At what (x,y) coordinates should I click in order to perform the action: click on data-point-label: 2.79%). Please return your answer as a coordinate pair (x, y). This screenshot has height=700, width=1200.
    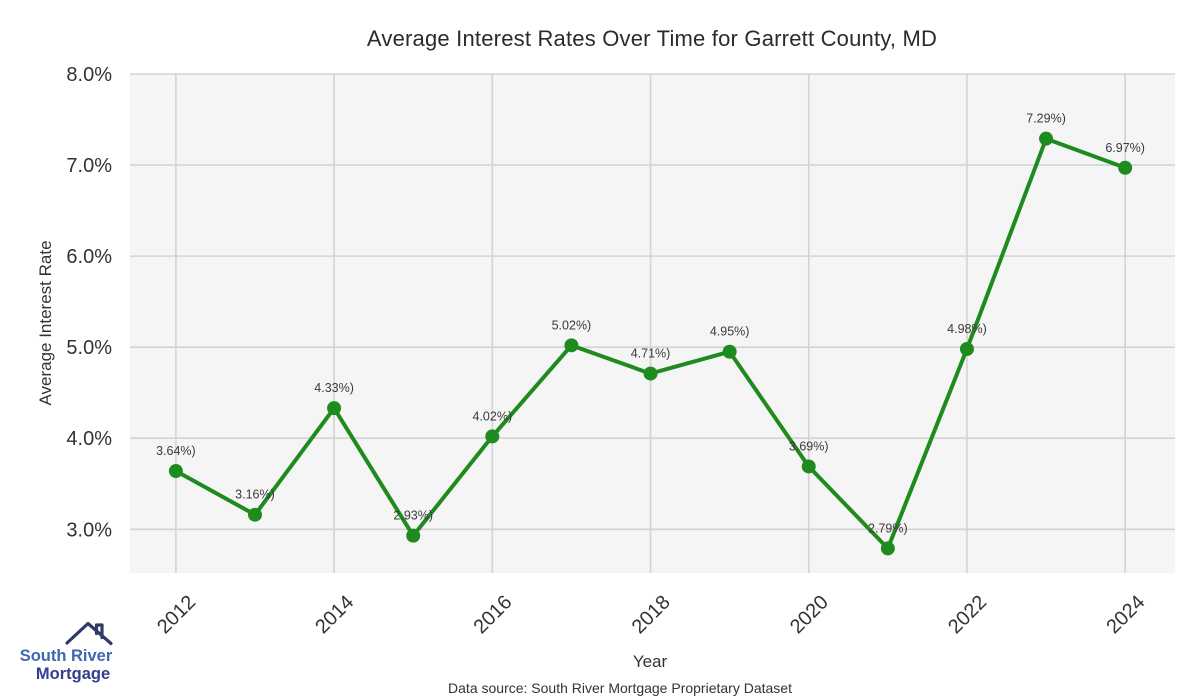
    Looking at the image, I should click on (888, 528).